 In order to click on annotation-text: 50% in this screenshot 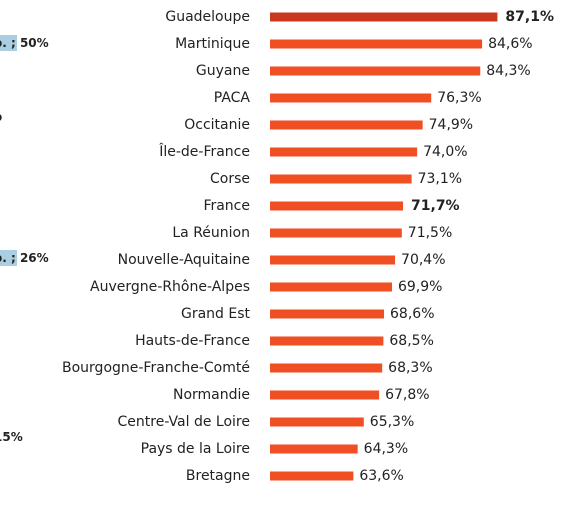, I will do `click(32, 43)`.